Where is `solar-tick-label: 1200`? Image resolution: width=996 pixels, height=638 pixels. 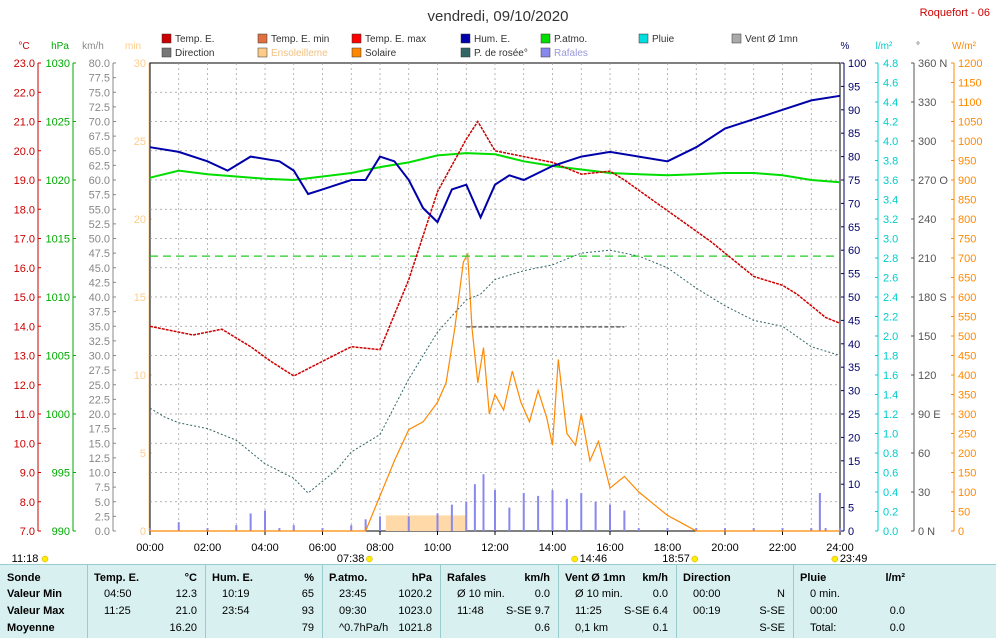
solar-tick-label: 1200 is located at coordinates (970, 64).